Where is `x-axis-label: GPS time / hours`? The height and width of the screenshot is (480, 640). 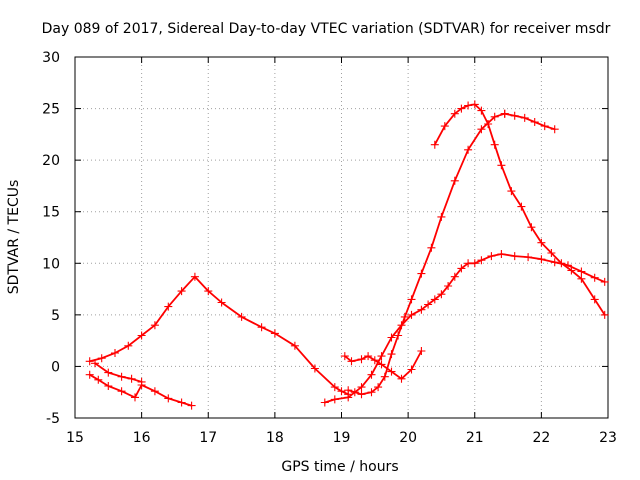 x-axis-label: GPS time / hours is located at coordinates (339, 467).